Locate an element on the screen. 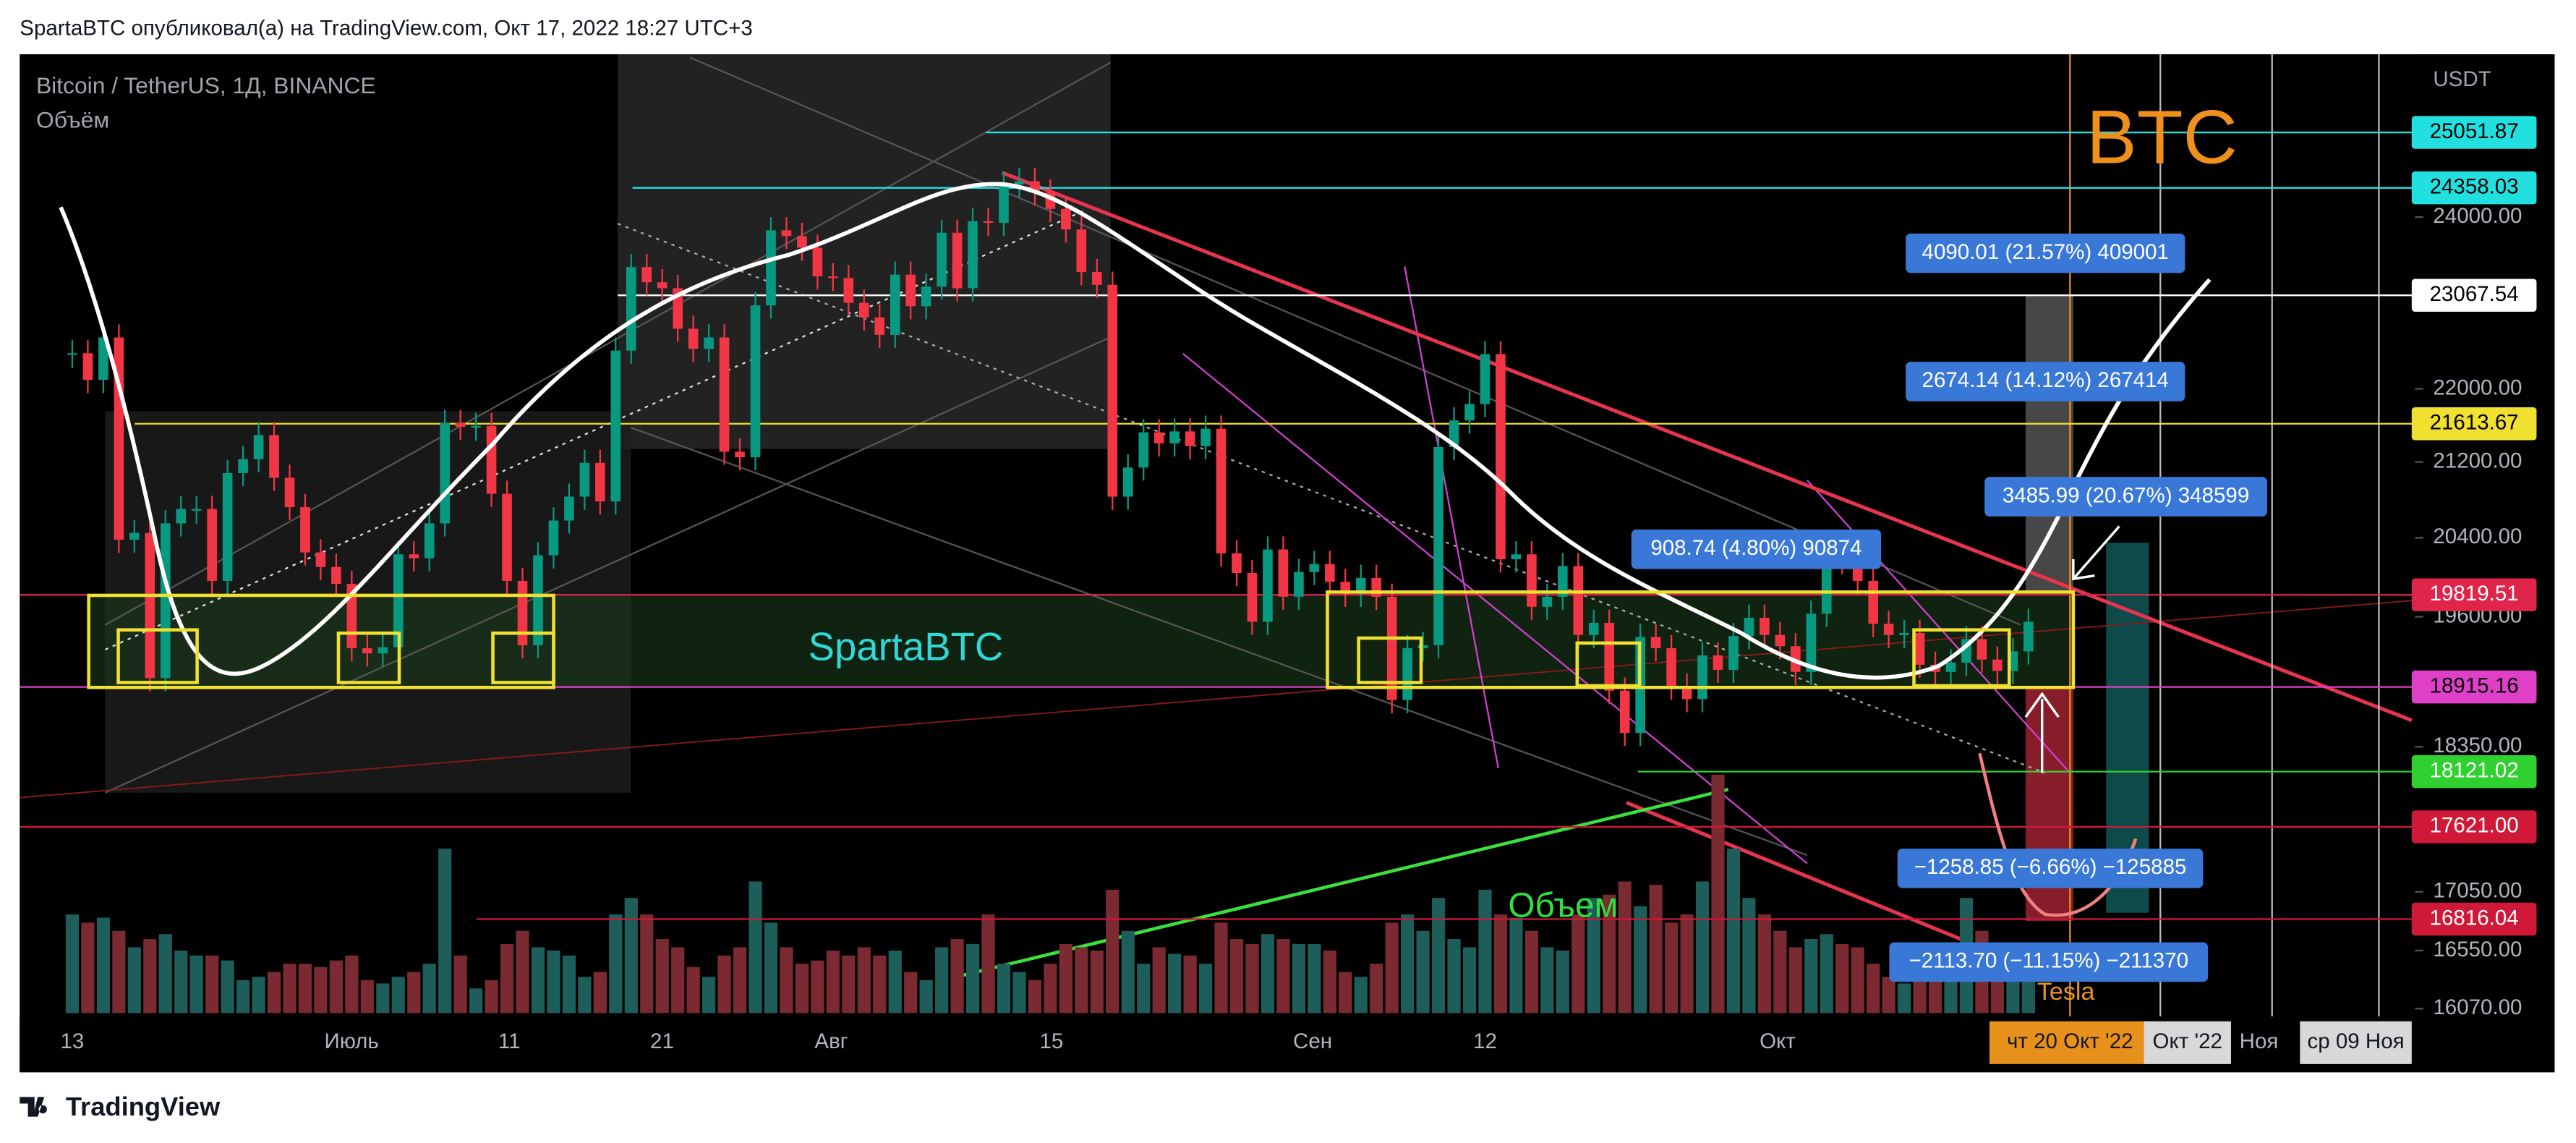 This screenshot has height=1143, width=2576. measure-label: 3485.99 (20.67%) 348599 is located at coordinates (2126, 495).